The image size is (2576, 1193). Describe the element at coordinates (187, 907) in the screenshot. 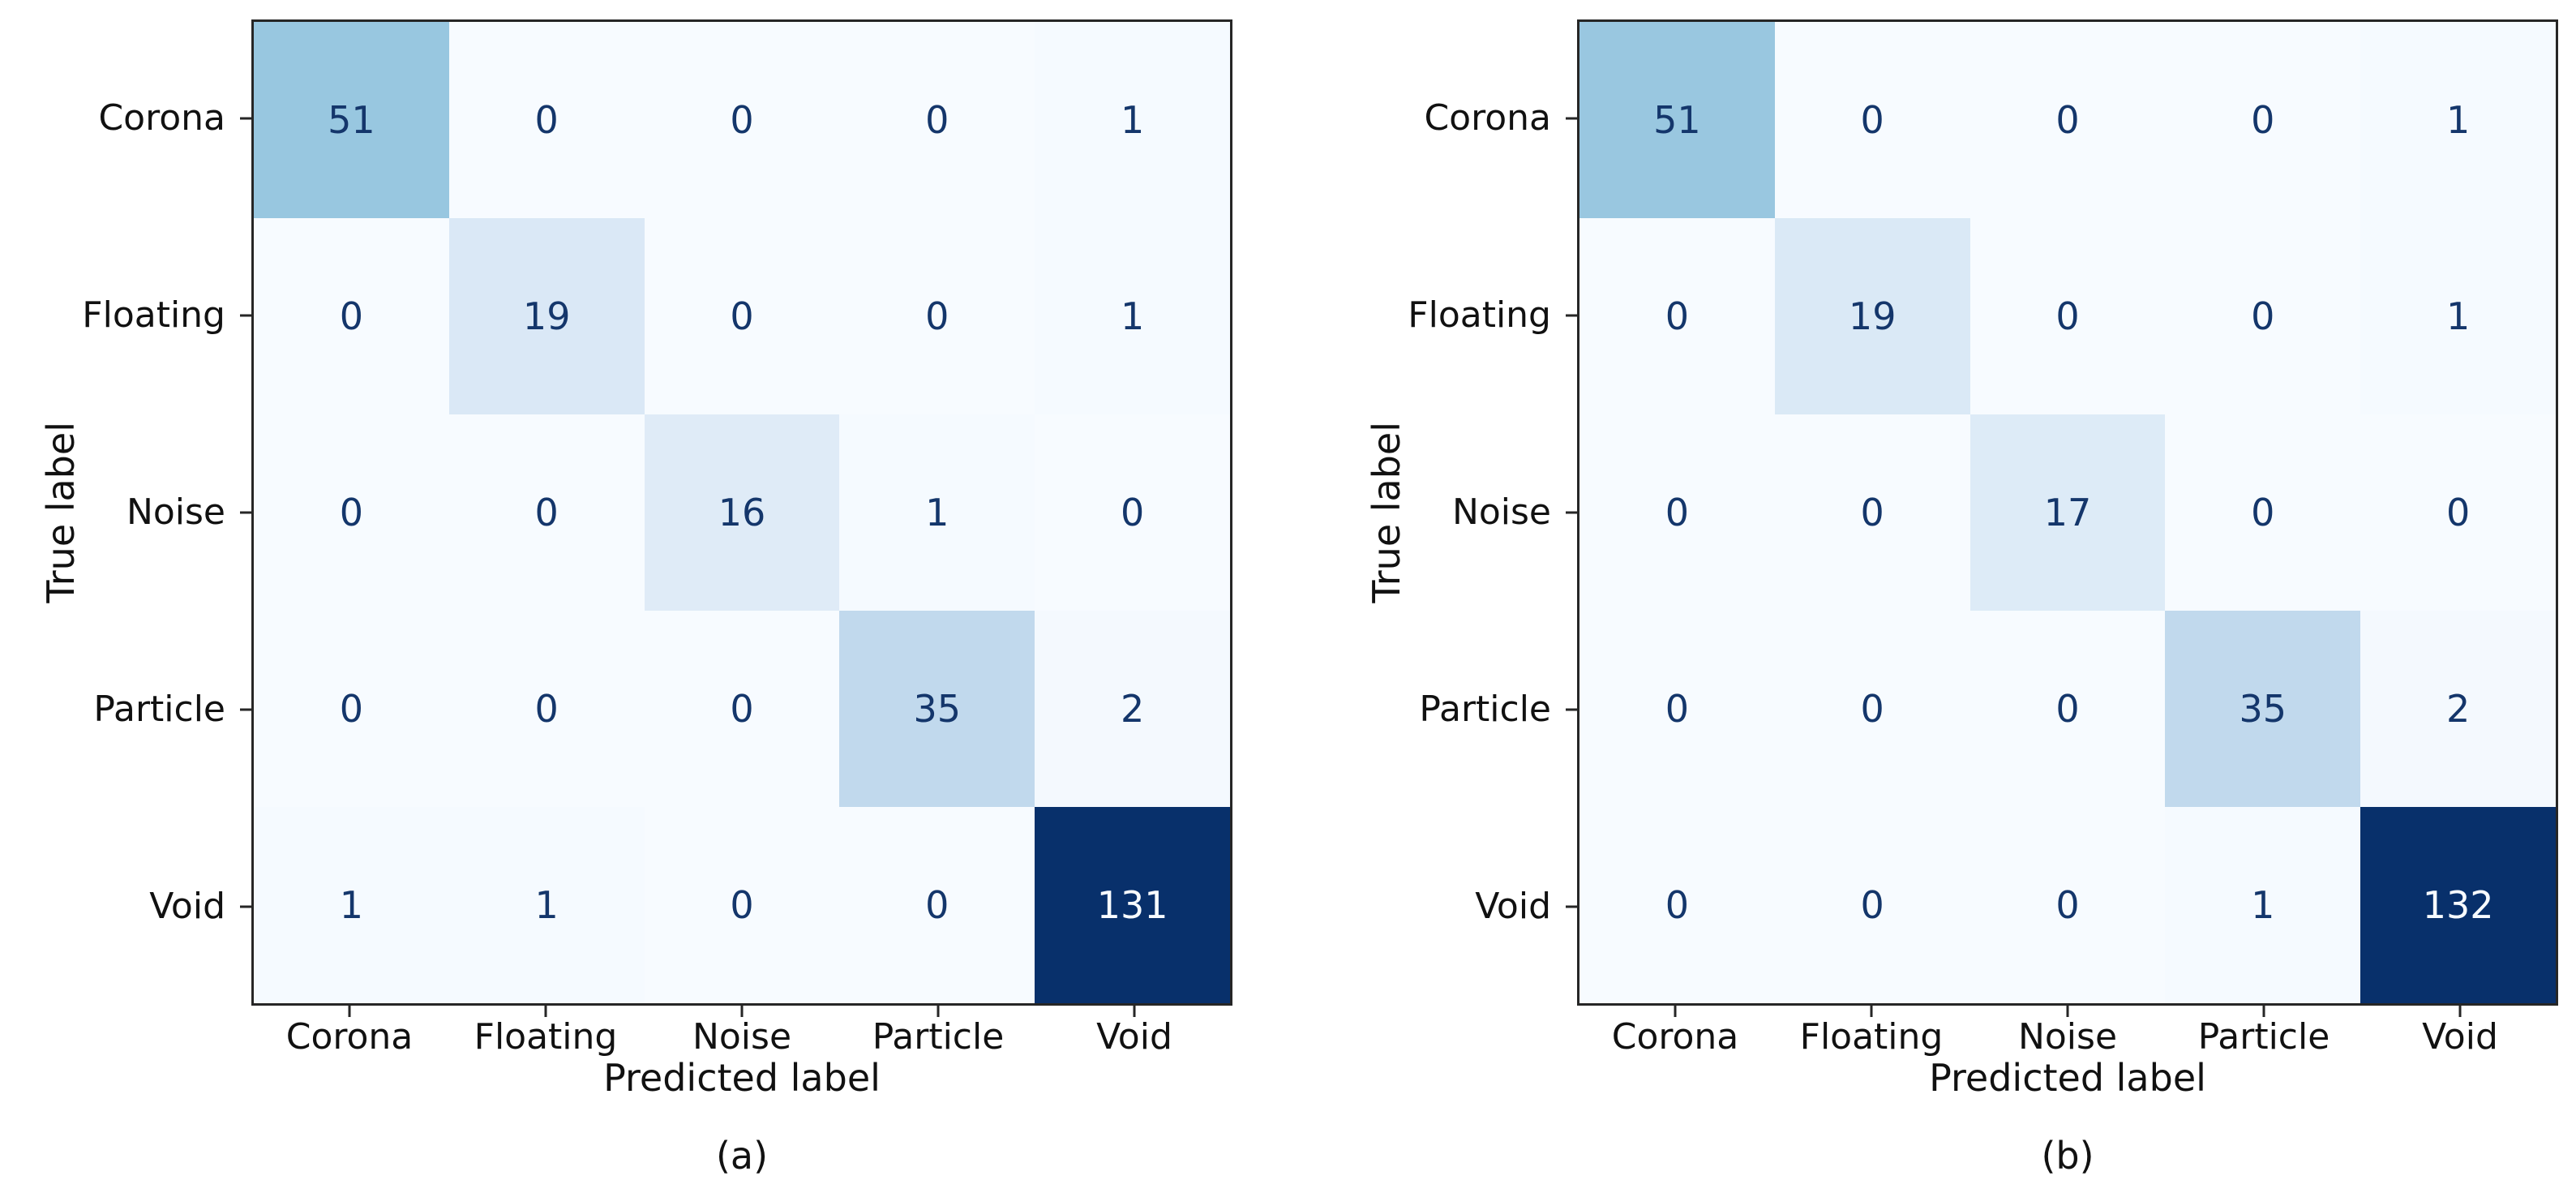

I see `y-tick-label: Void` at that location.